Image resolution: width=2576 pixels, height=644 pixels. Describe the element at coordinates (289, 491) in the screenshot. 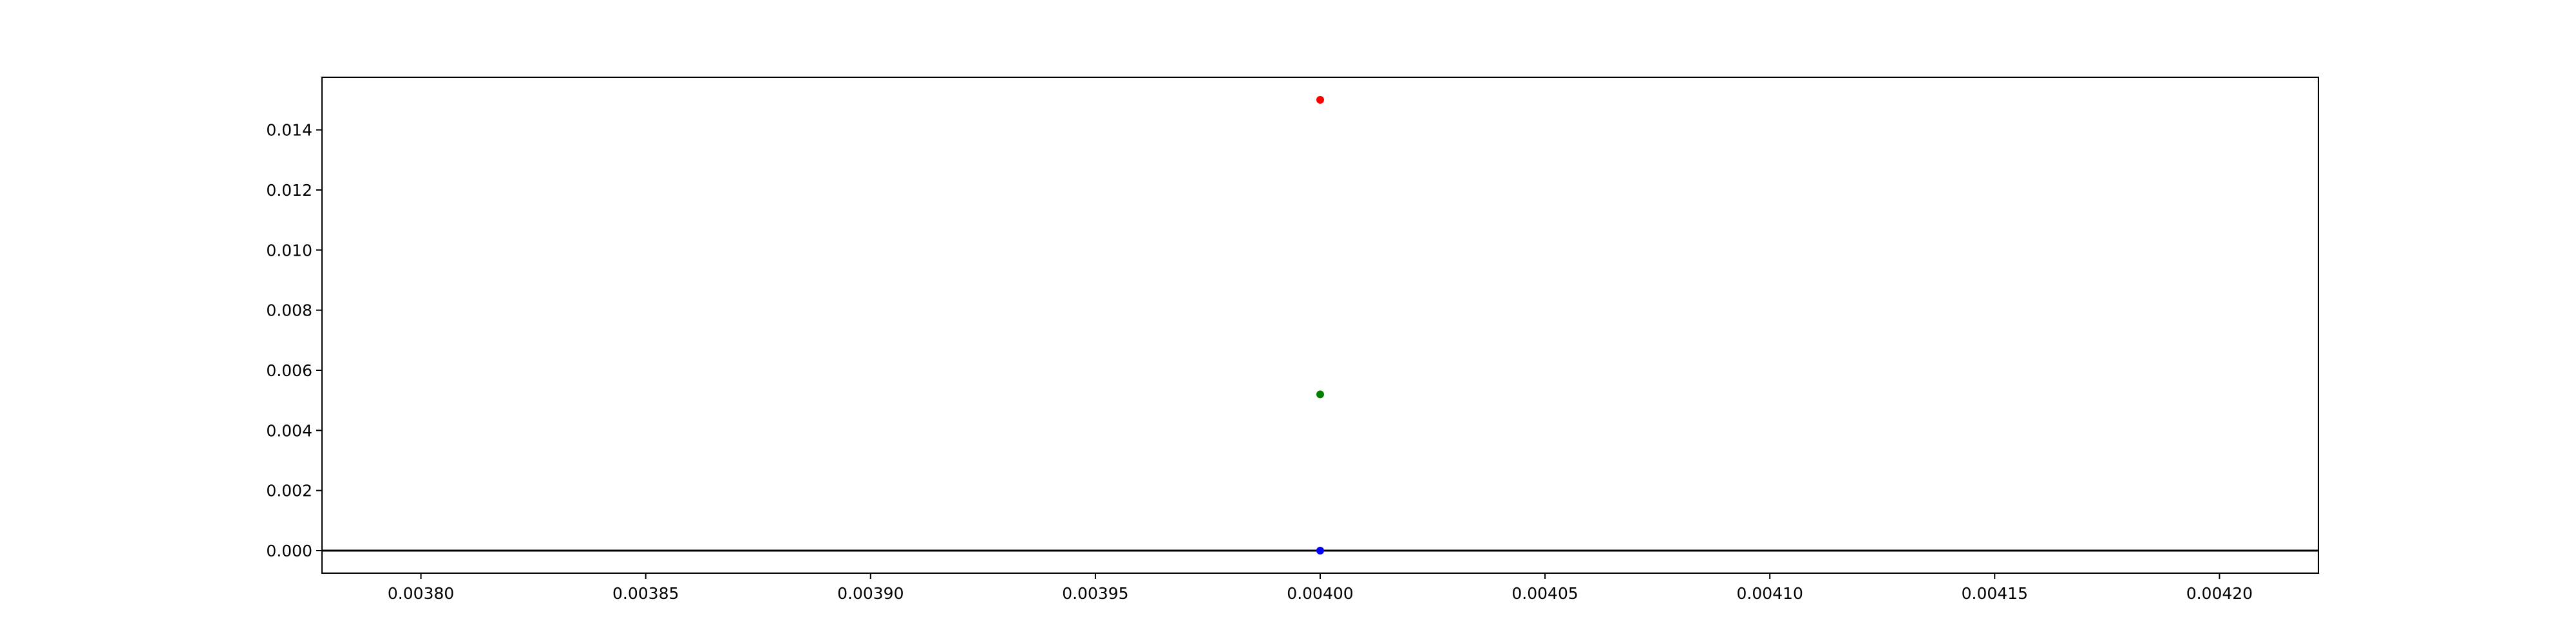

I see `y-tick-label: 0.002` at that location.